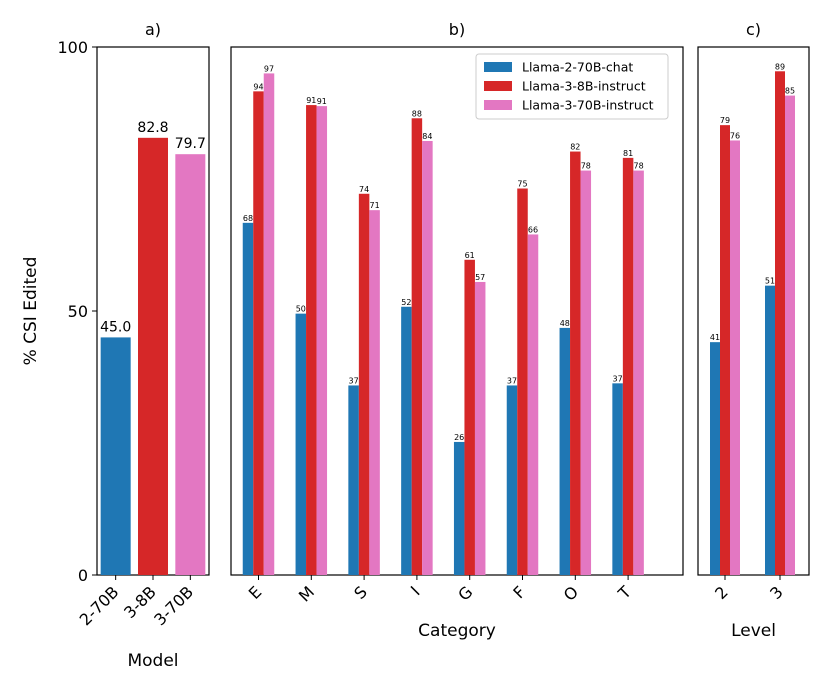  Describe the element at coordinates (457, 631) in the screenshot. I see `panel-b-x-axis-label: Category` at that location.